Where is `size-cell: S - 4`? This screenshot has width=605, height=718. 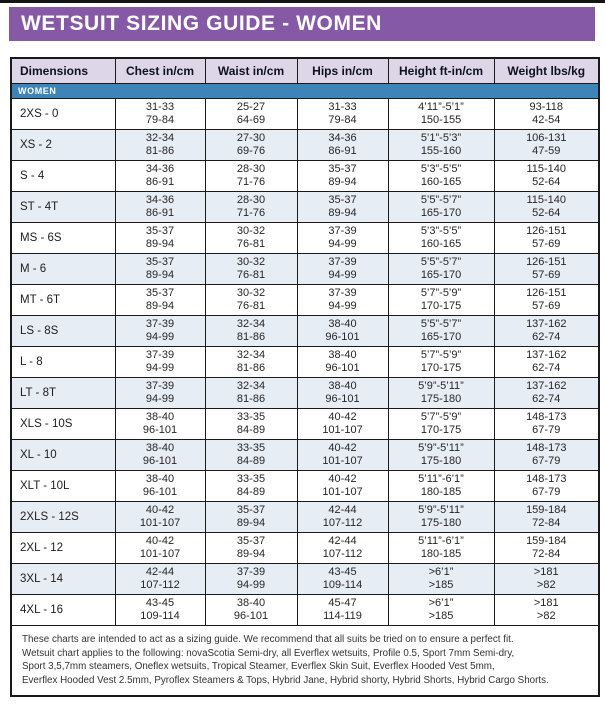 size-cell: S - 4 is located at coordinates (63, 176).